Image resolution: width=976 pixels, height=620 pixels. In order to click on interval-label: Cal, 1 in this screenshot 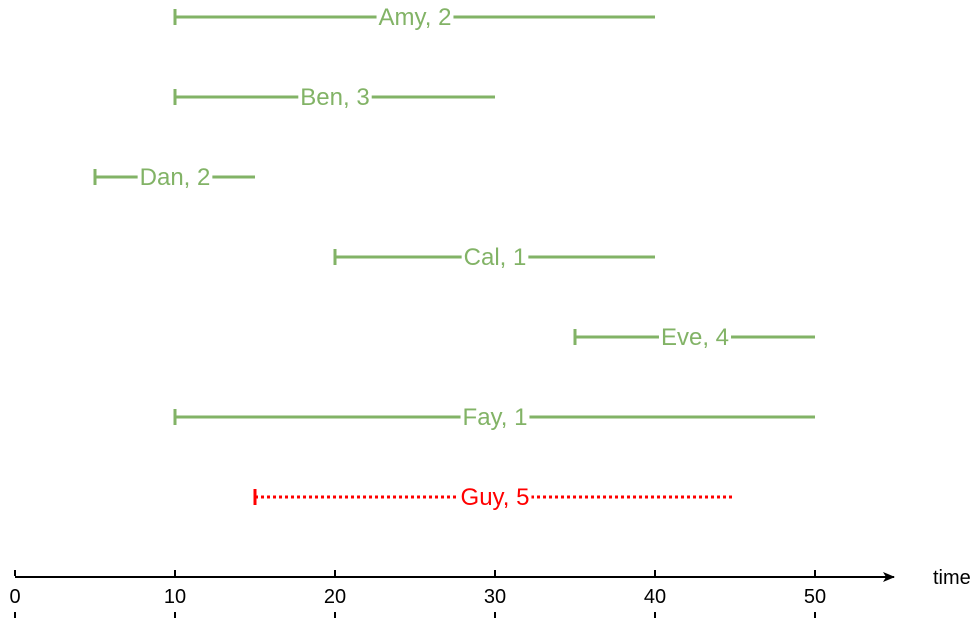, I will do `click(495, 257)`.